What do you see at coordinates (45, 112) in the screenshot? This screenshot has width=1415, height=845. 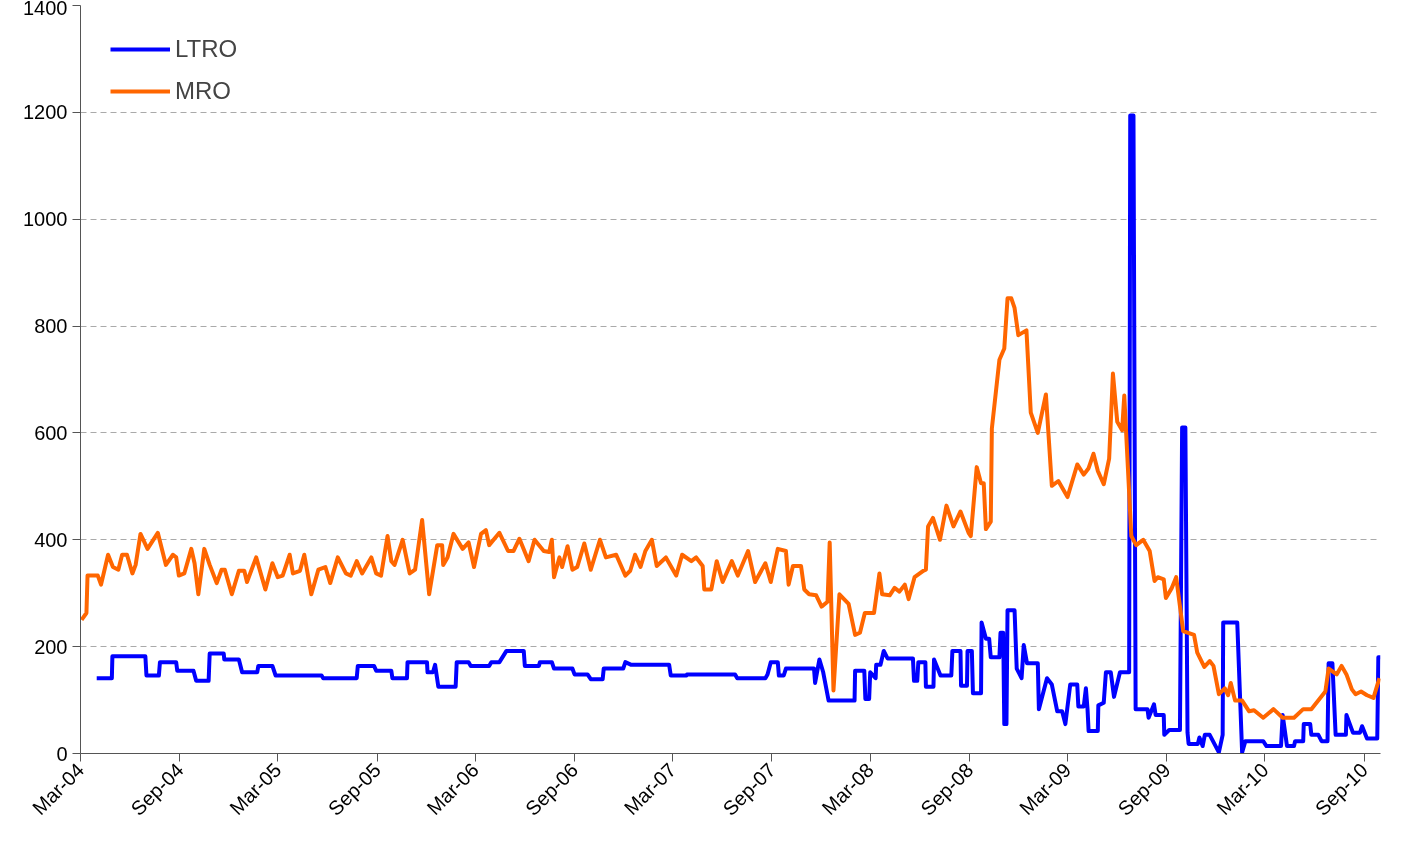 I see `y-tick-label: 1200` at bounding box center [45, 112].